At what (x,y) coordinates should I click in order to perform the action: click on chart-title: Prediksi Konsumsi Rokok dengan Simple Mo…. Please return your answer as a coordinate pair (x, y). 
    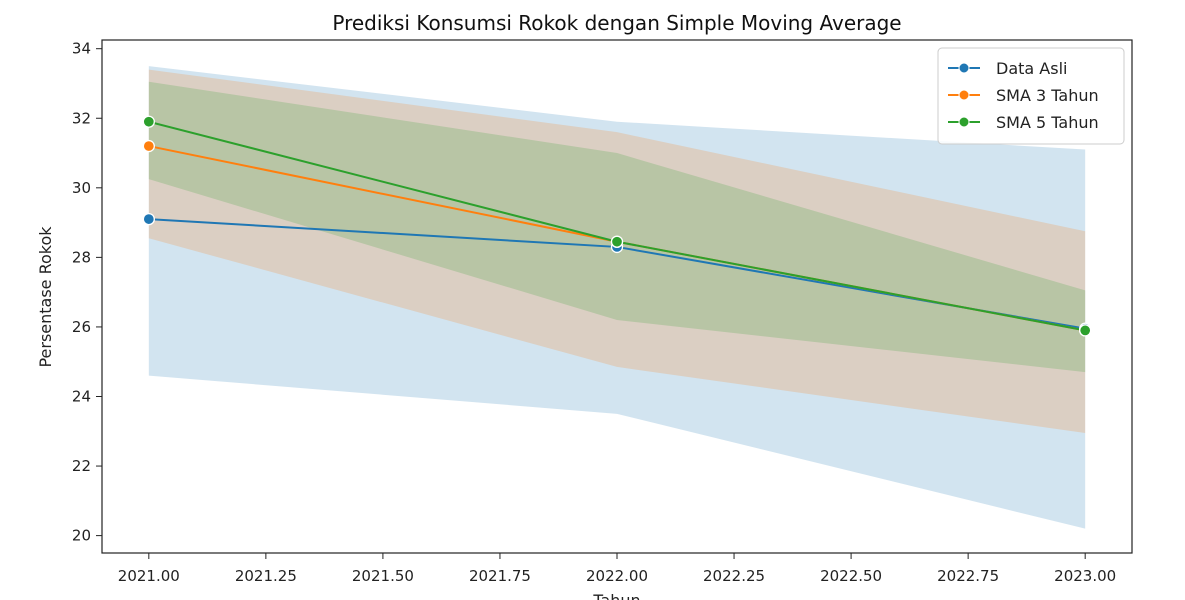
    Looking at the image, I should click on (616, 23).